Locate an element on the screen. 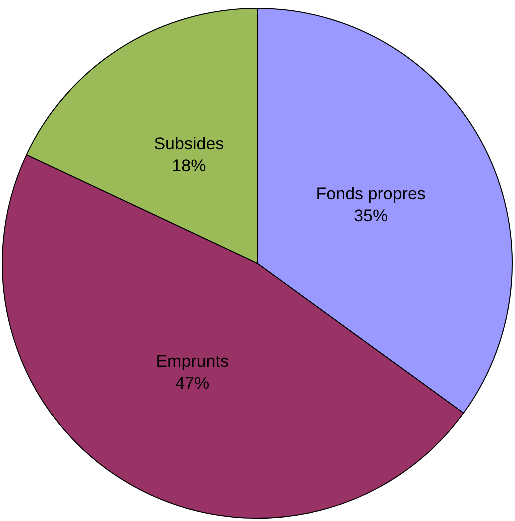 The width and height of the screenshot is (515, 521). data-label: 18% is located at coordinates (189, 166).